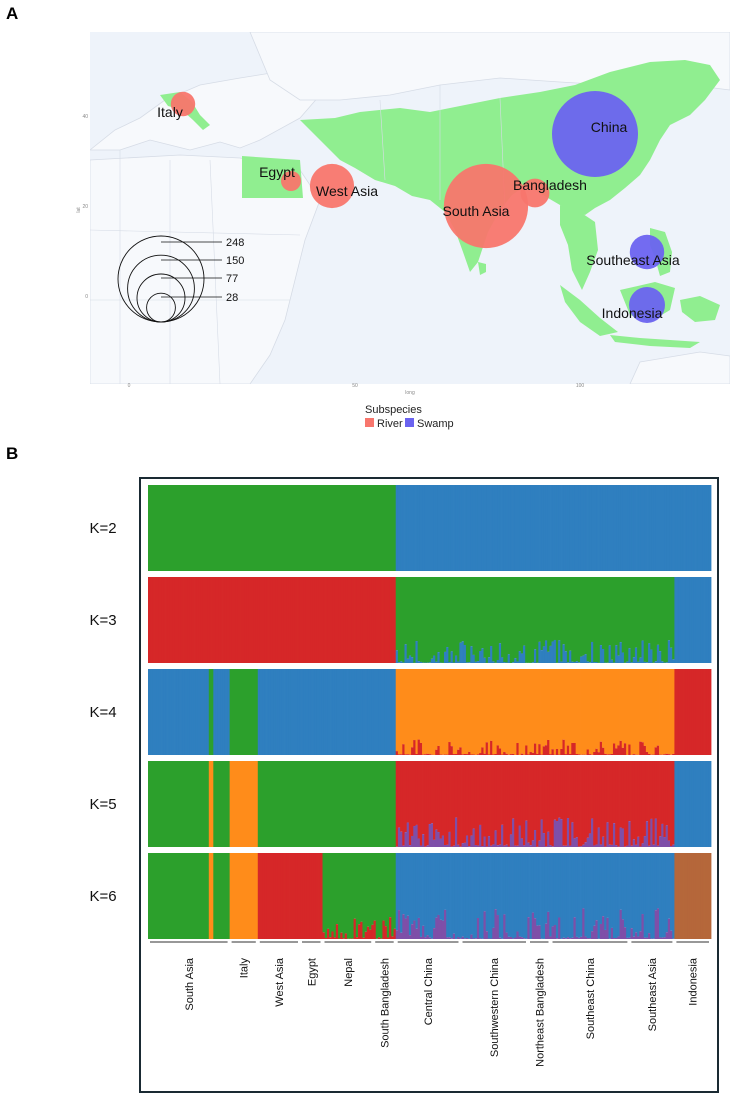 The image size is (735, 1096). Describe the element at coordinates (580, 386) in the screenshot. I see `map-x-tick: 100` at that location.